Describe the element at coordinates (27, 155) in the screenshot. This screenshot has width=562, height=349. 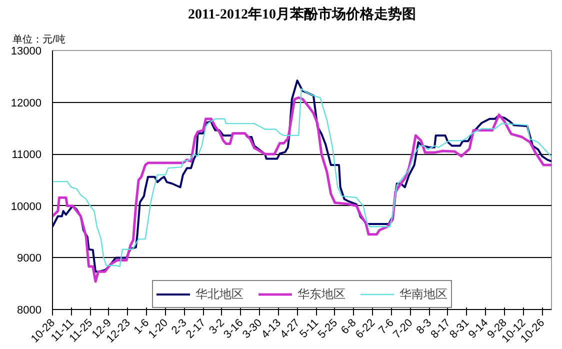
I see `y-tick-label: 11000` at that location.